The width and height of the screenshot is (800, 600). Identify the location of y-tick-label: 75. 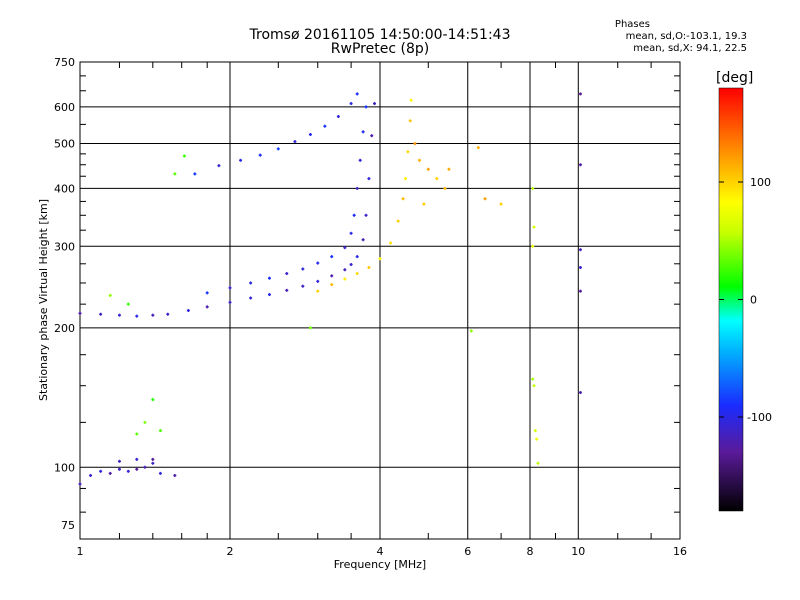
(68, 525).